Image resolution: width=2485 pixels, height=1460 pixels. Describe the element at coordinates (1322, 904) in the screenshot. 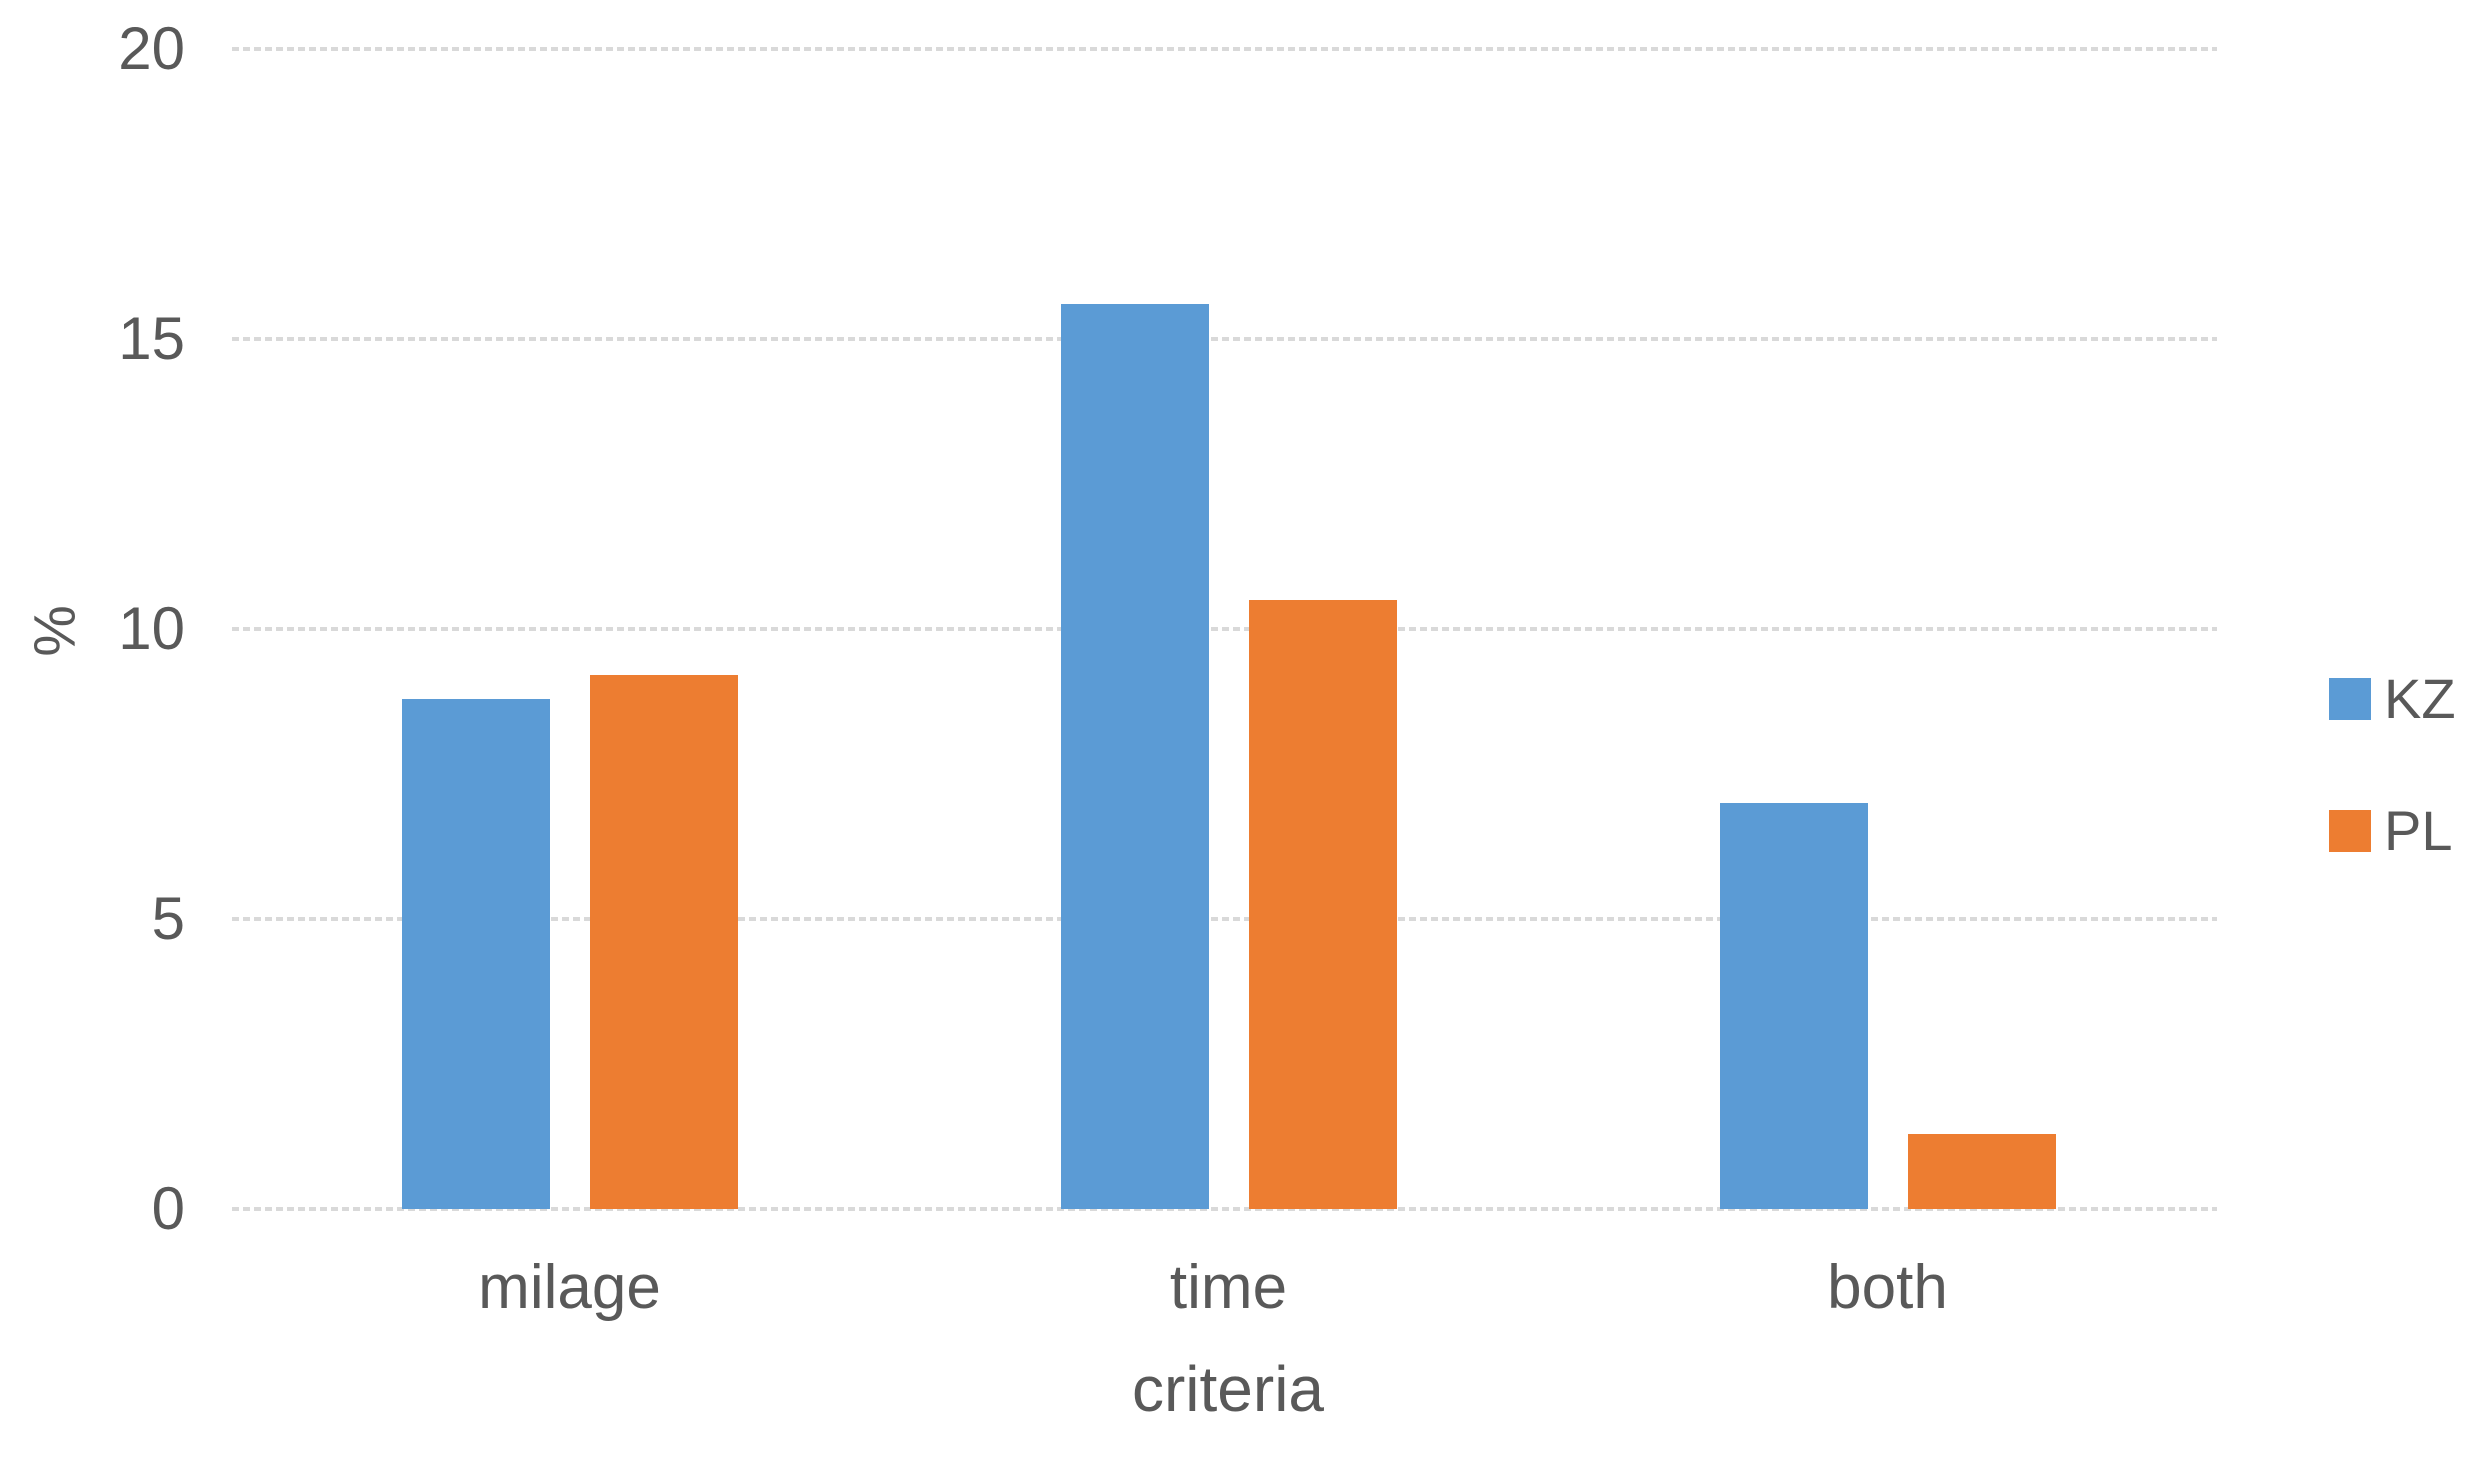

I see `bar-pl-time` at that location.